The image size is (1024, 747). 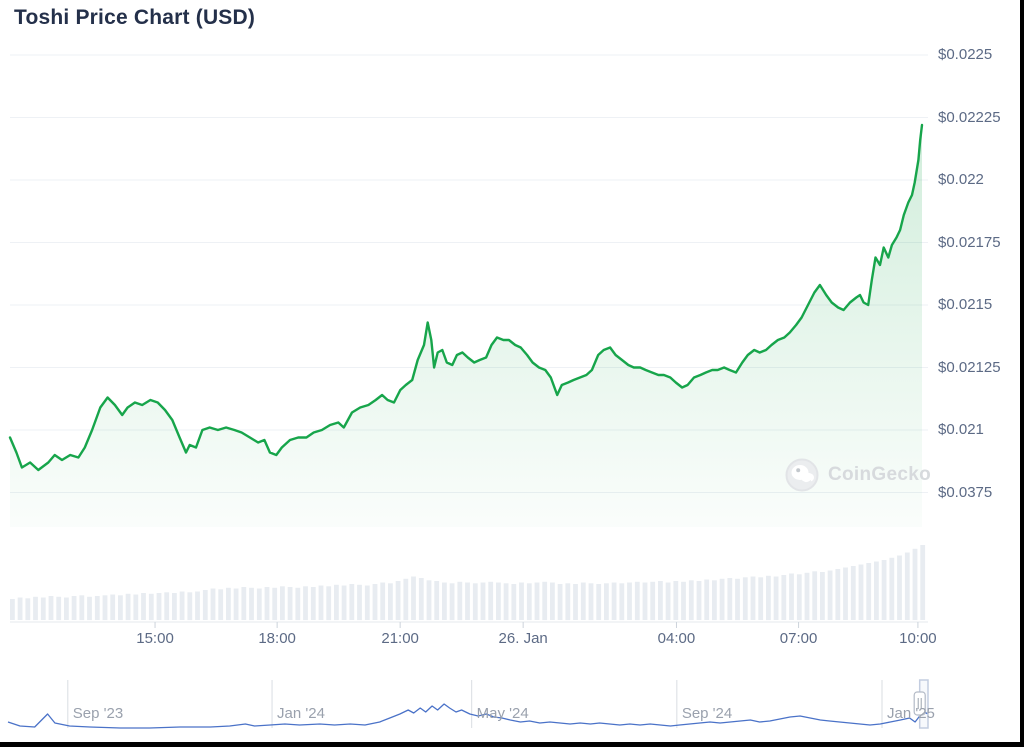 I want to click on screenshot-border-bottom, so click(x=512, y=744).